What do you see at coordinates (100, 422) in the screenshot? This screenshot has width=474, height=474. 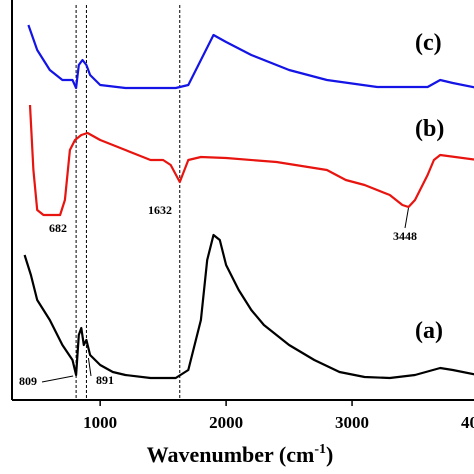 I see `x-tick-label: 1000` at bounding box center [100, 422].